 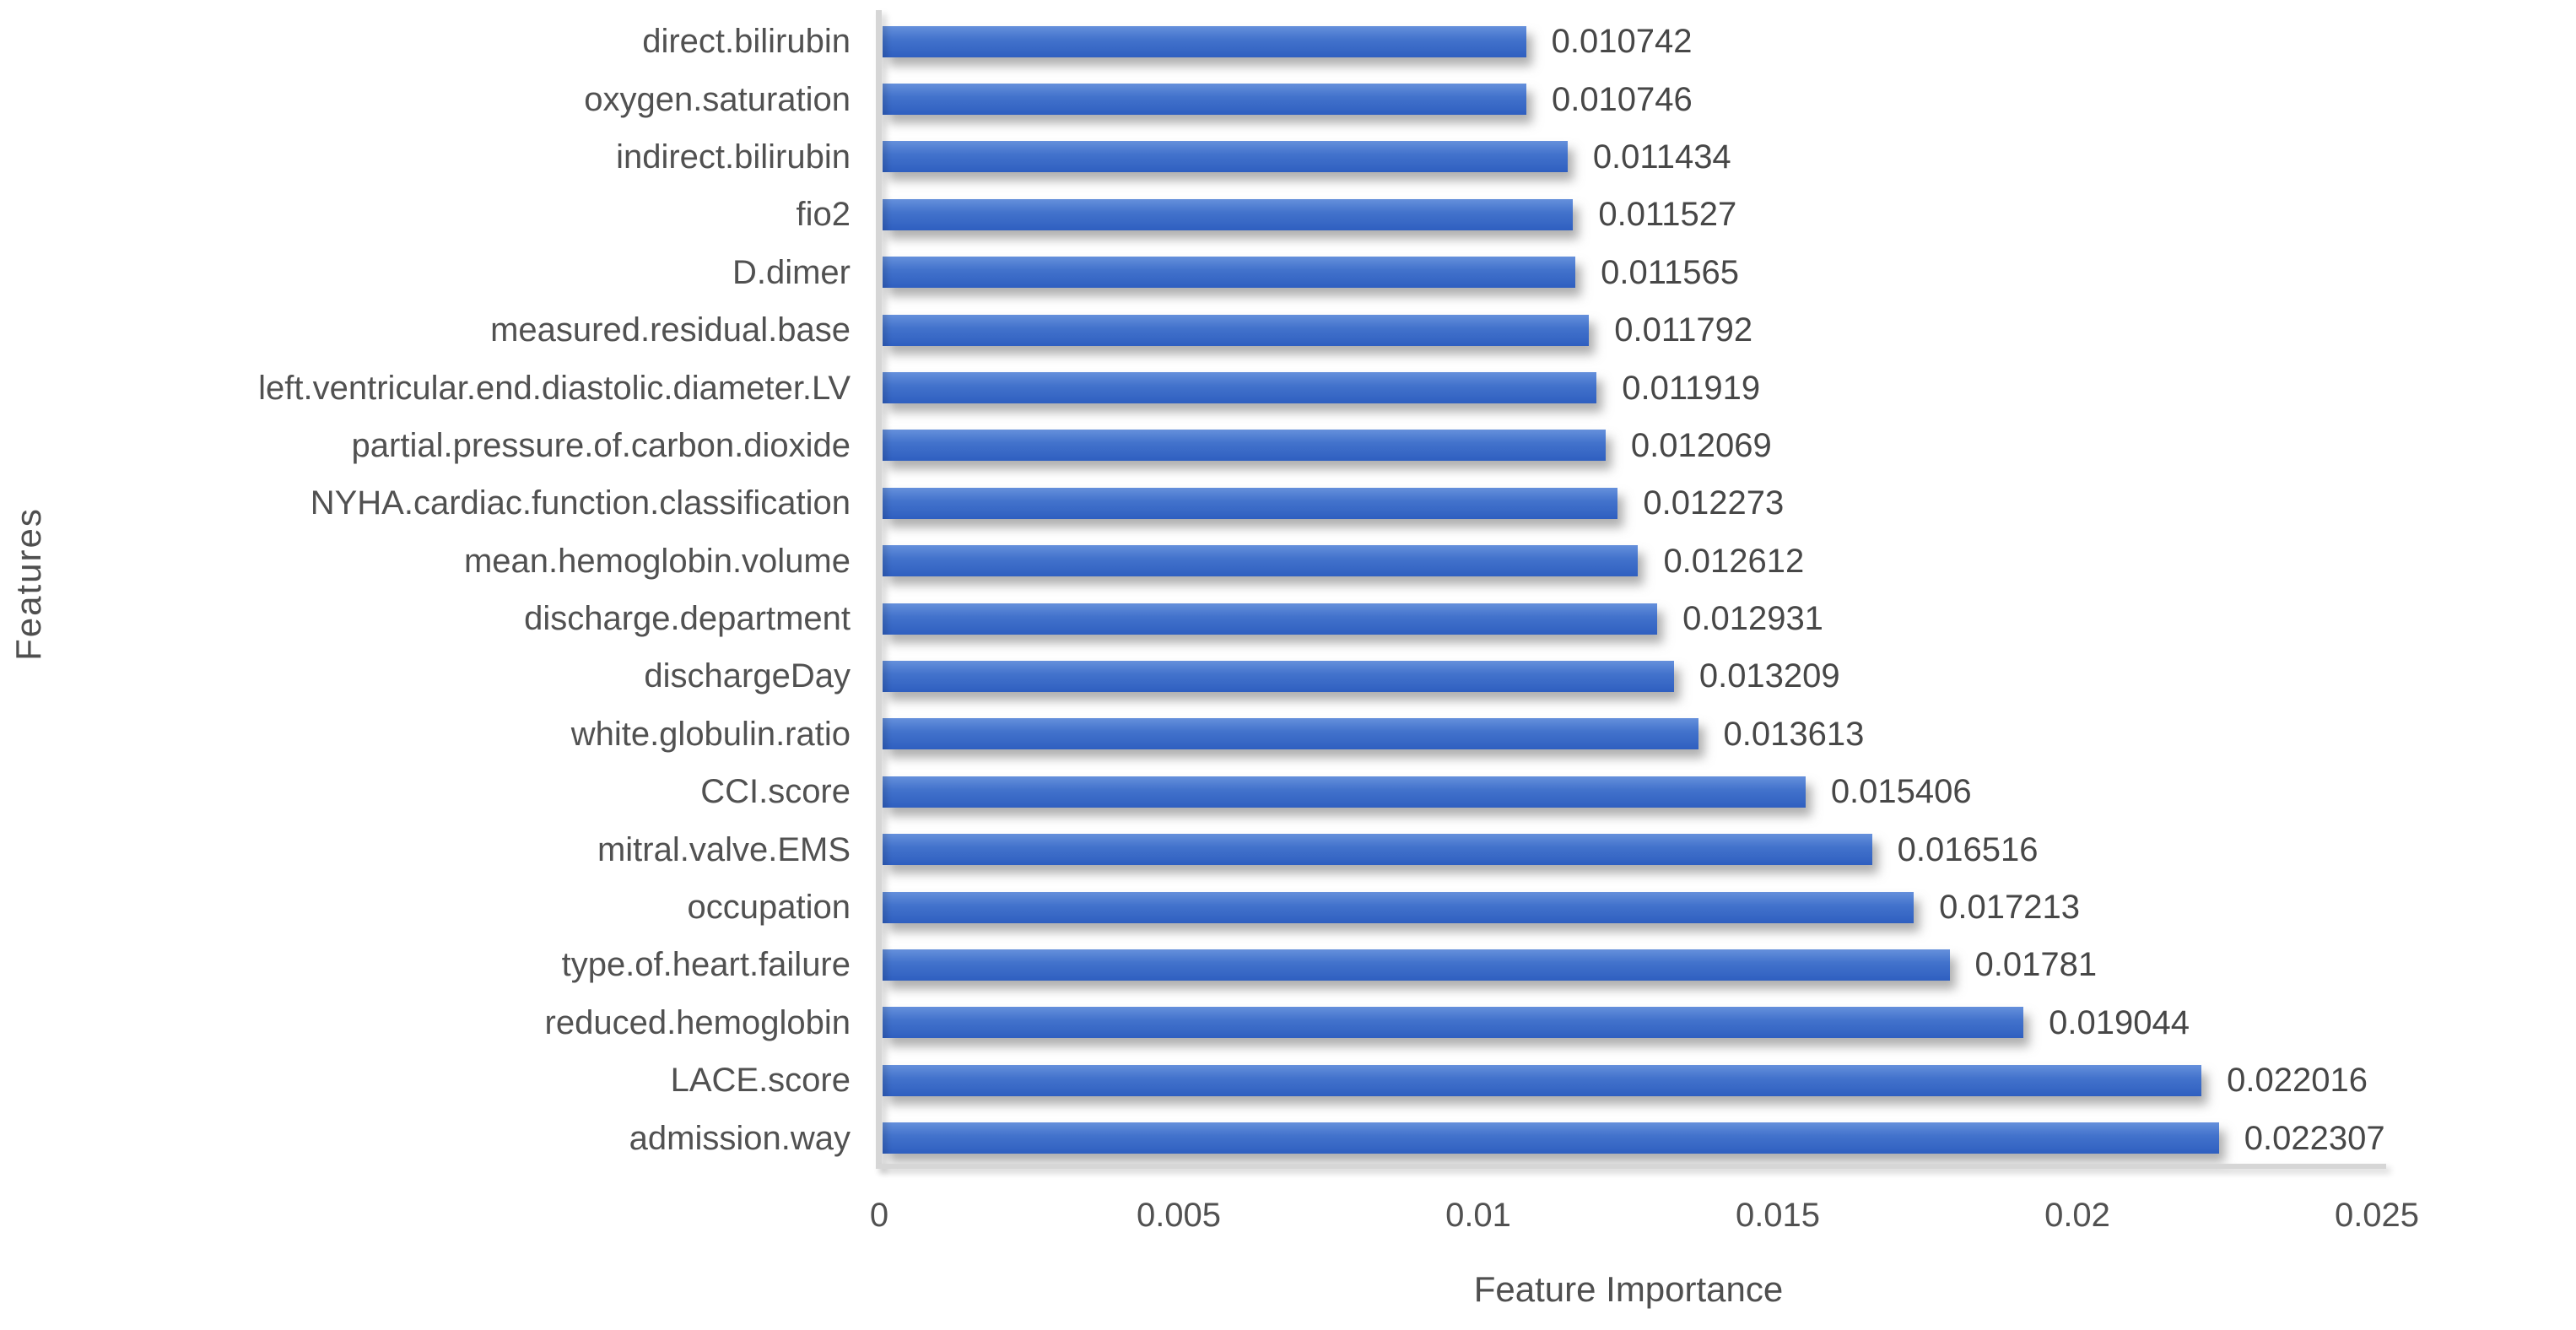 What do you see at coordinates (1628, 1289) in the screenshot?
I see `x-axis-title: Feature Importance` at bounding box center [1628, 1289].